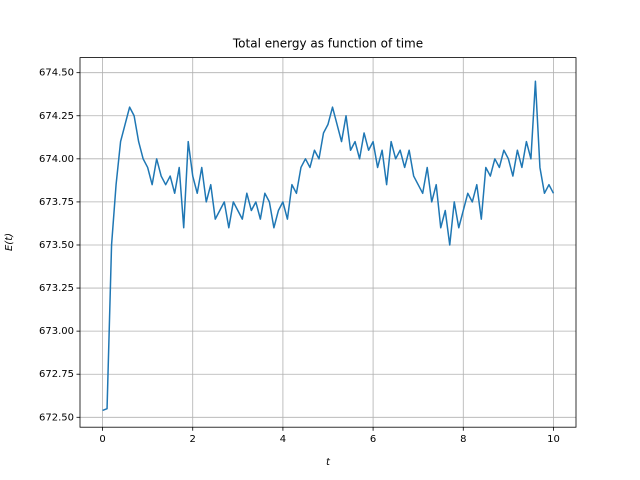  Describe the element at coordinates (9, 242) in the screenshot. I see `y-axis-label: E(t)` at that location.